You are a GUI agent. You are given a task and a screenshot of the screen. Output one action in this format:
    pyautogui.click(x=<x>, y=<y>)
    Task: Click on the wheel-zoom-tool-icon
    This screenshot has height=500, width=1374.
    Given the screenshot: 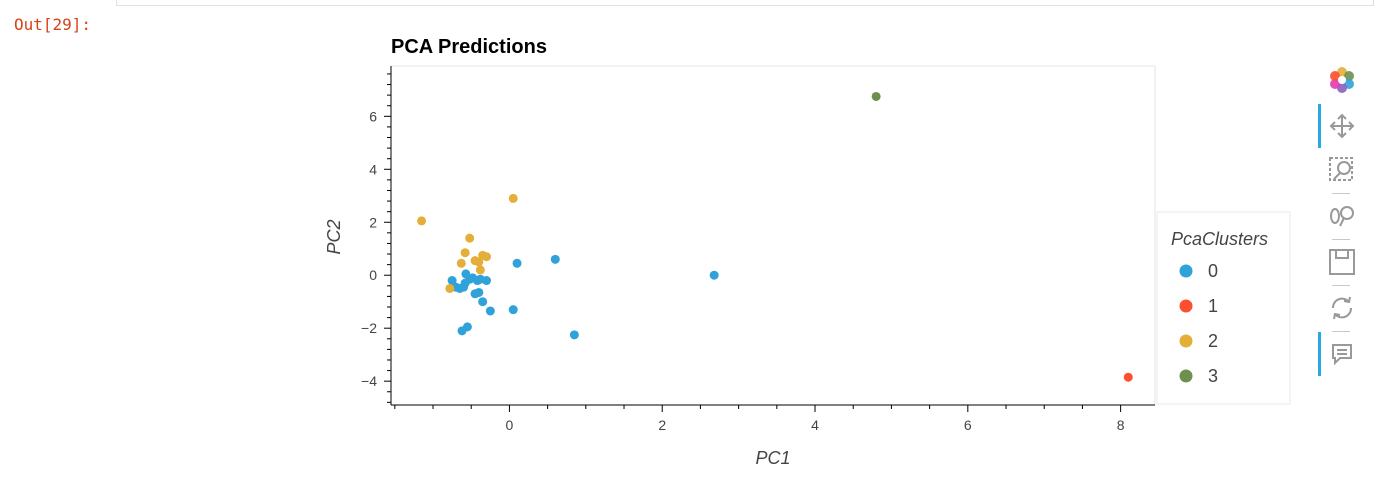 What is the action you would take?
    pyautogui.click(x=1342, y=216)
    